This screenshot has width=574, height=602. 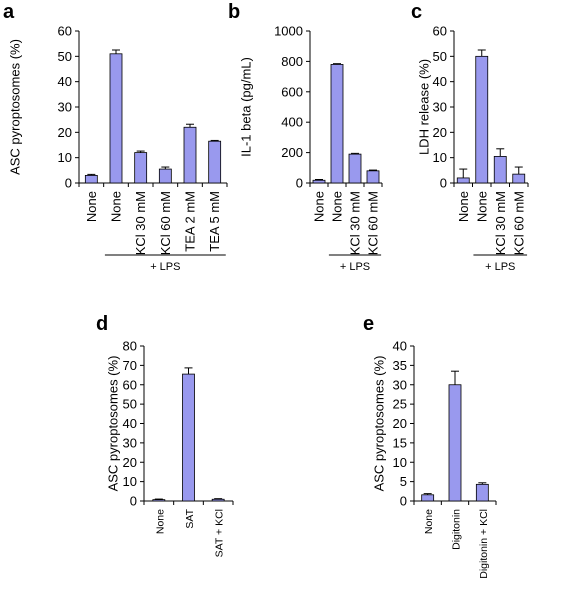 What do you see at coordinates (457, 529) in the screenshot?
I see `x-category-label: Digitonin` at bounding box center [457, 529].